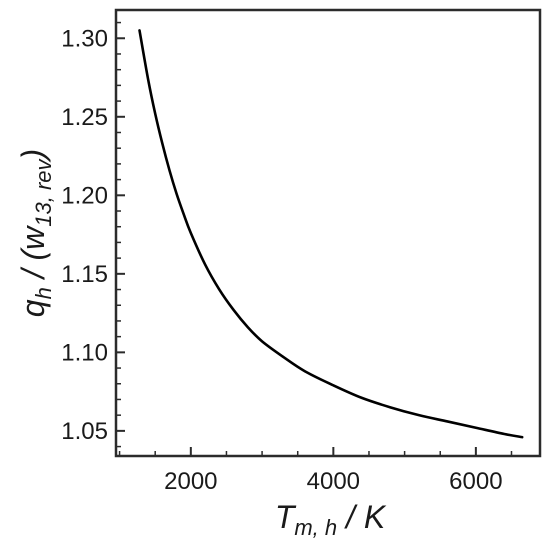  I want to click on y-tick-label: 1.05, so click(84, 431).